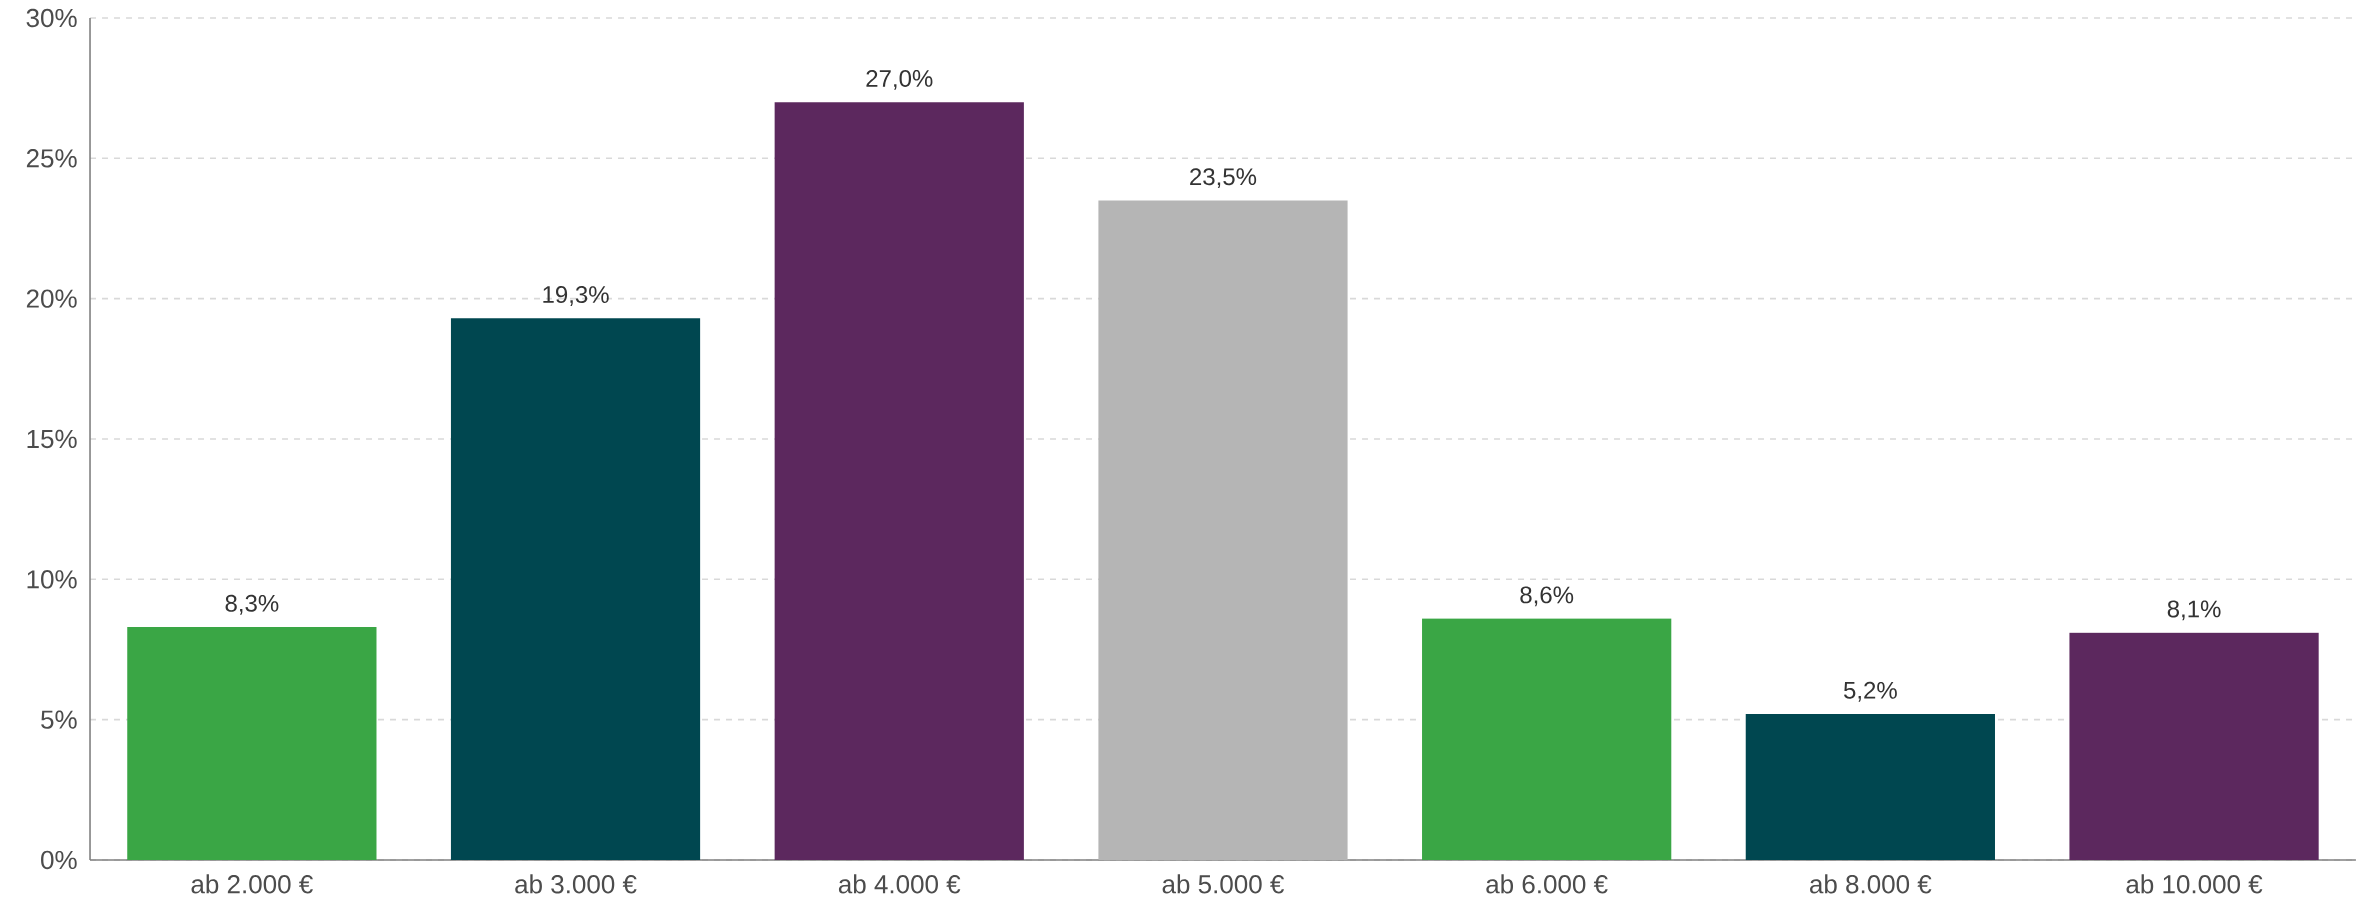 The width and height of the screenshot is (2376, 915). Describe the element at coordinates (1547, 596) in the screenshot. I see `data-label: 8,6%` at that location.